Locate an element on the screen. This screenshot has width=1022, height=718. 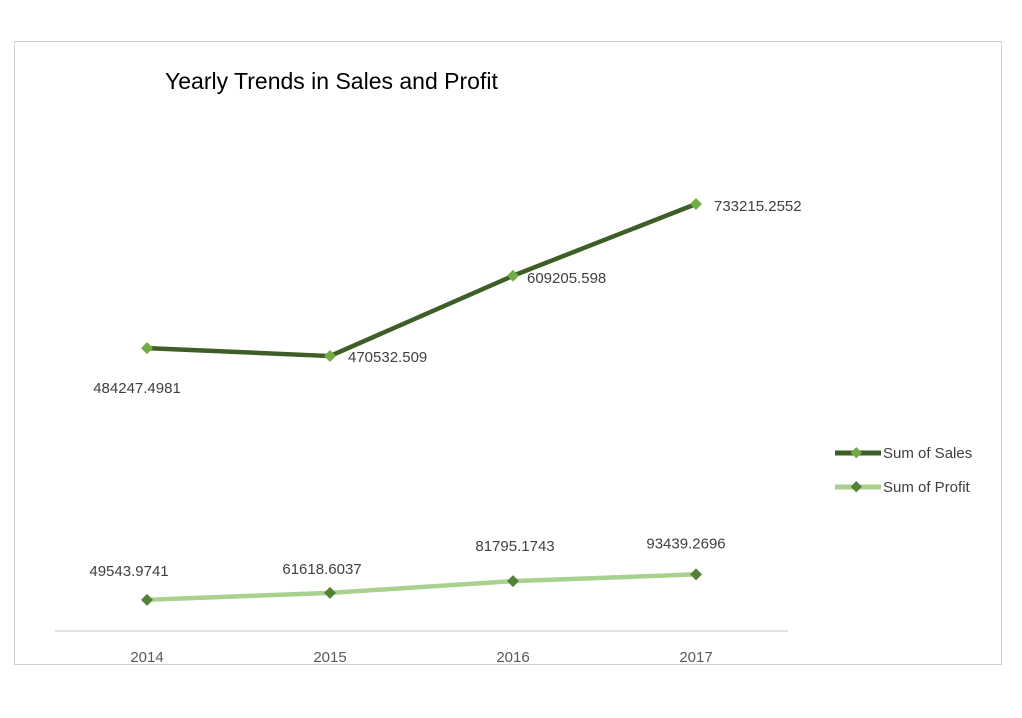
legend-swatch-profit is located at coordinates (858, 487).